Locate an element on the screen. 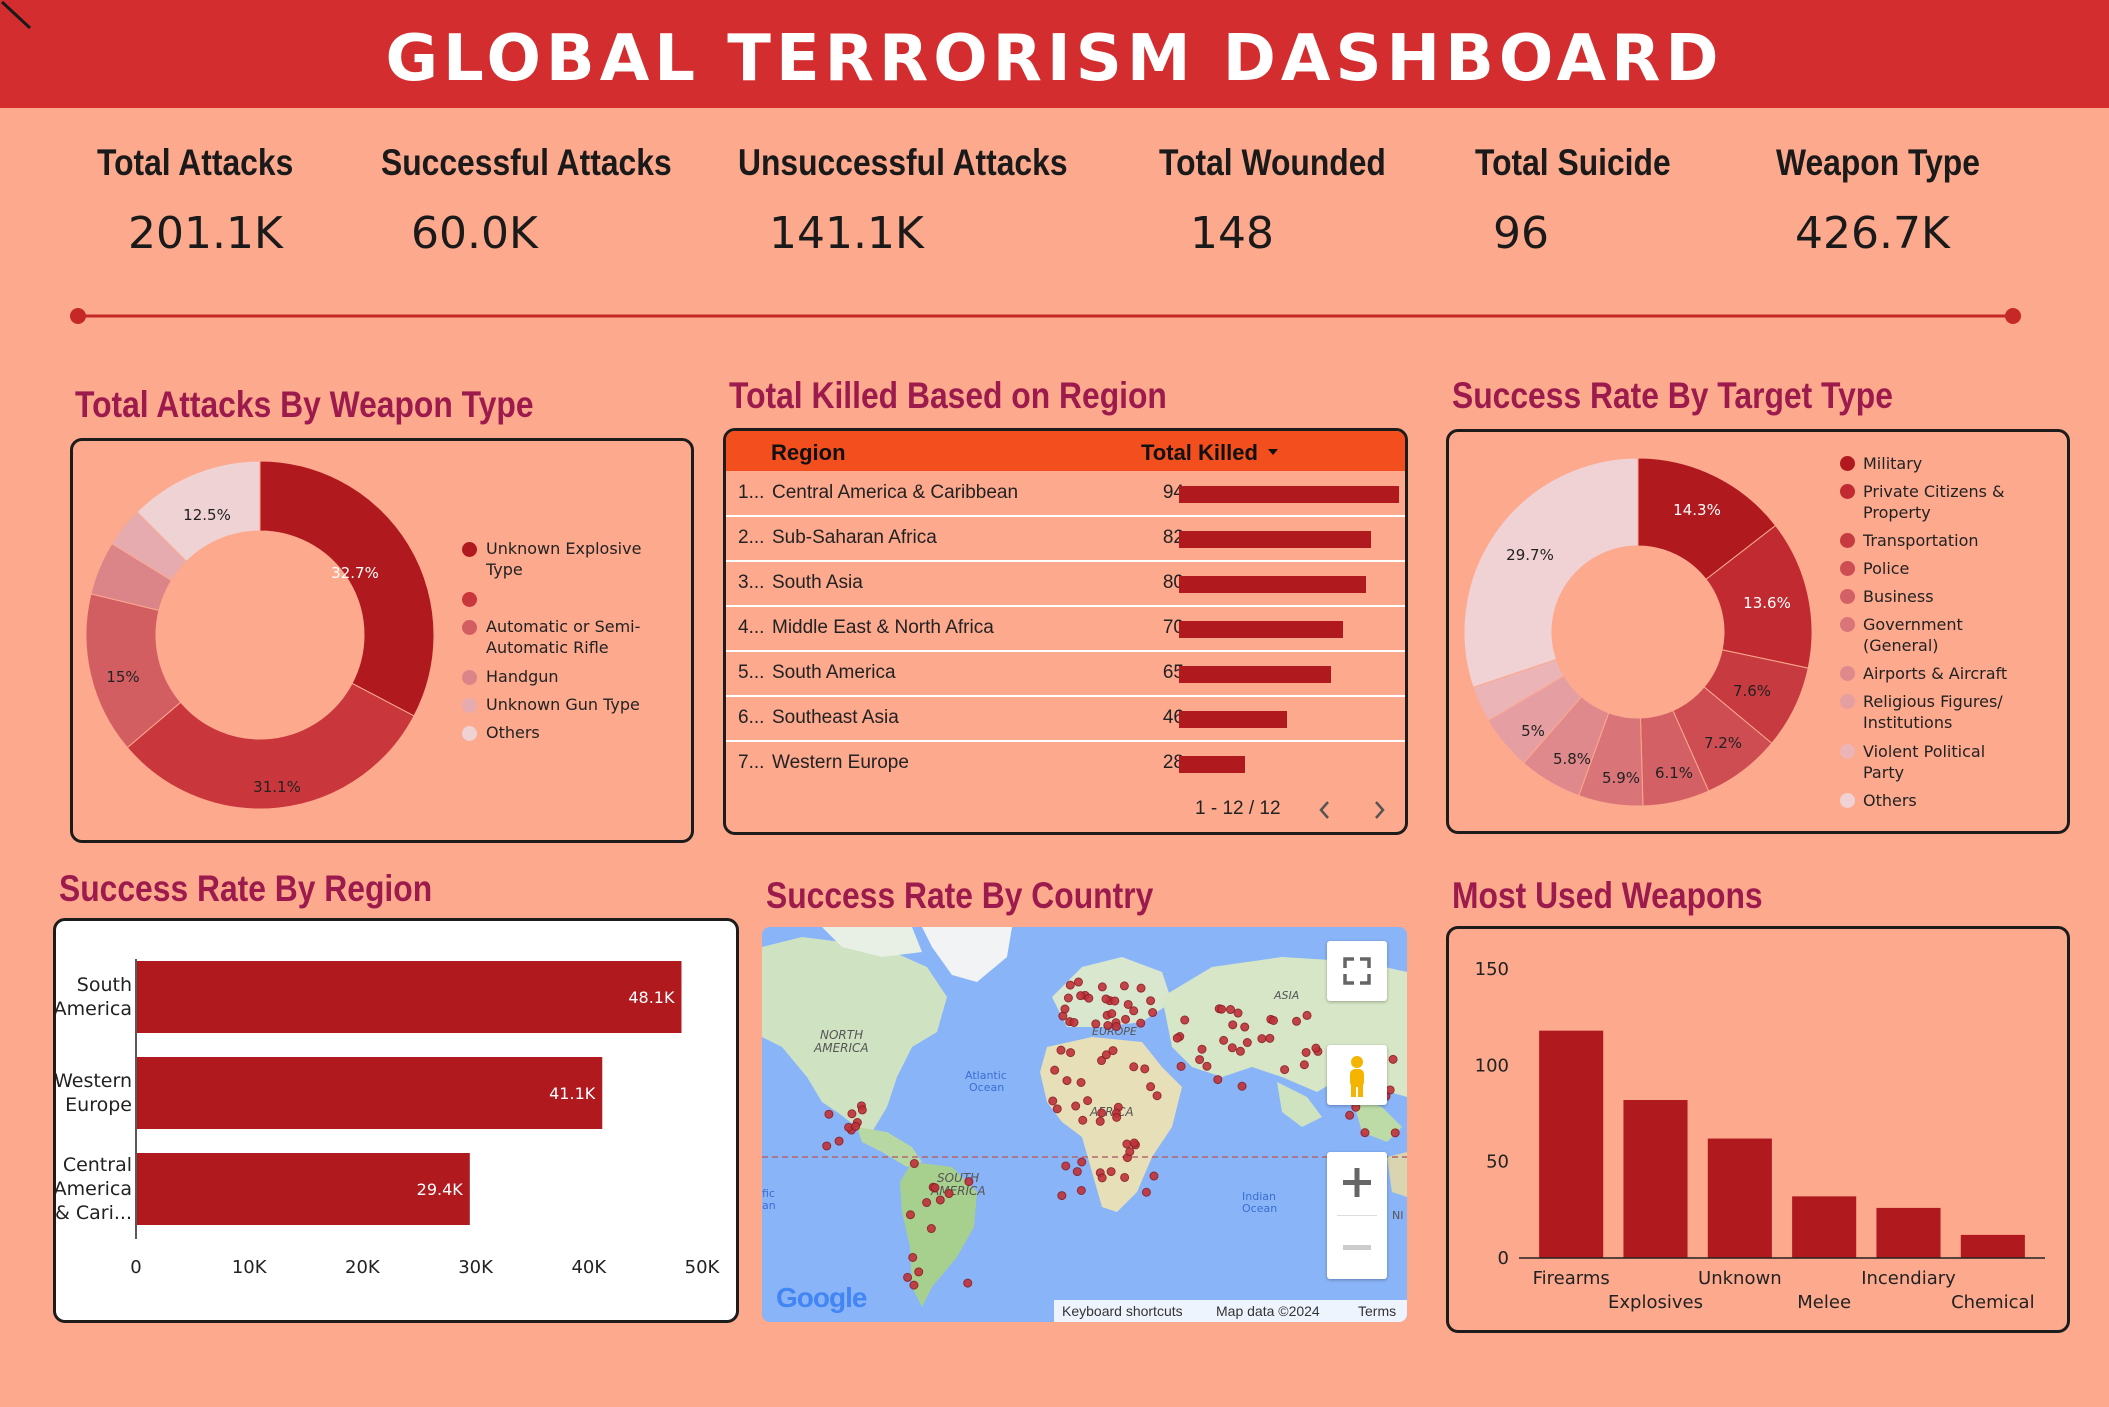 This screenshot has height=1407, width=2109. zoom-out-icon is located at coordinates (1357, 1247).